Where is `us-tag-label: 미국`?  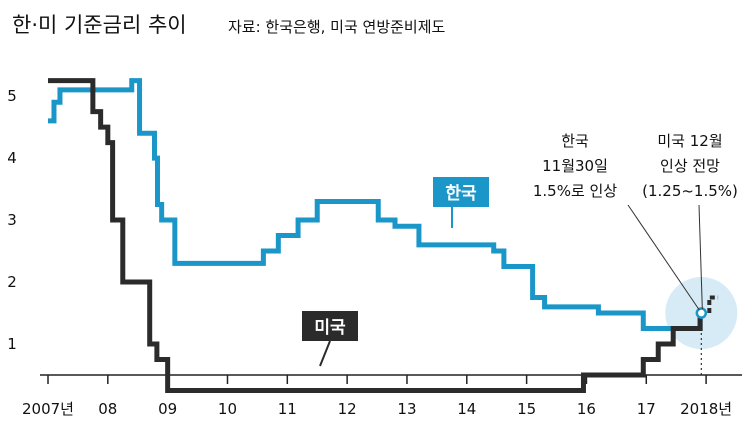 us-tag-label: 미국 is located at coordinates (330, 328).